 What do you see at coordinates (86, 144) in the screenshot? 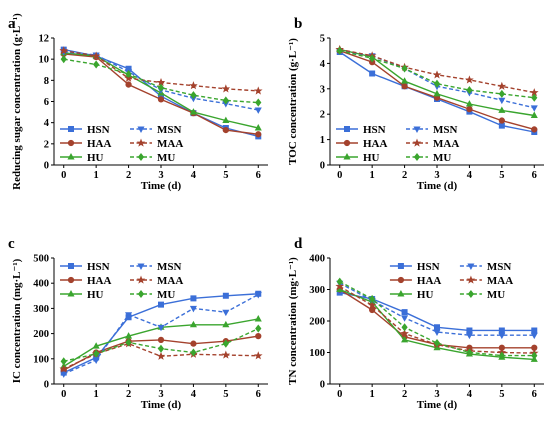
I see `legend-entry-haa: HAA` at bounding box center [86, 144].